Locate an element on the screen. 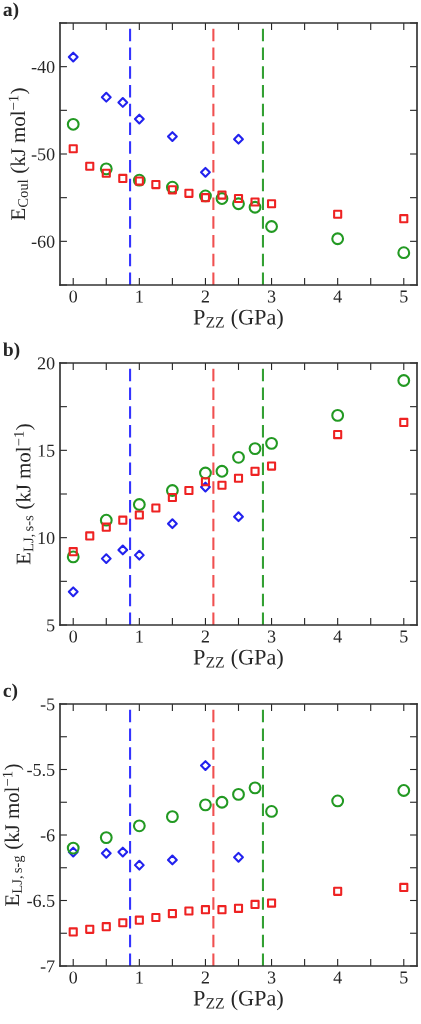 The width and height of the screenshot is (421, 1024). y-tick-label: 10 is located at coordinates (46, 538).